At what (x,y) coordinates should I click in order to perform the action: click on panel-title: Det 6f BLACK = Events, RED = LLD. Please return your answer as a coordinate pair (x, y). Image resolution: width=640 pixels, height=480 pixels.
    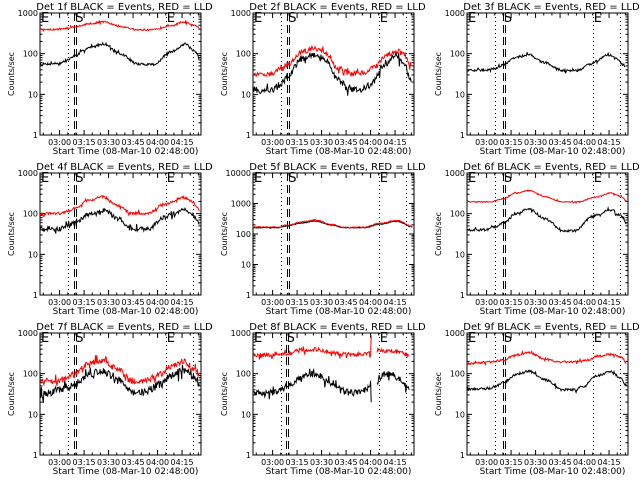
    Looking at the image, I should click on (551, 167).